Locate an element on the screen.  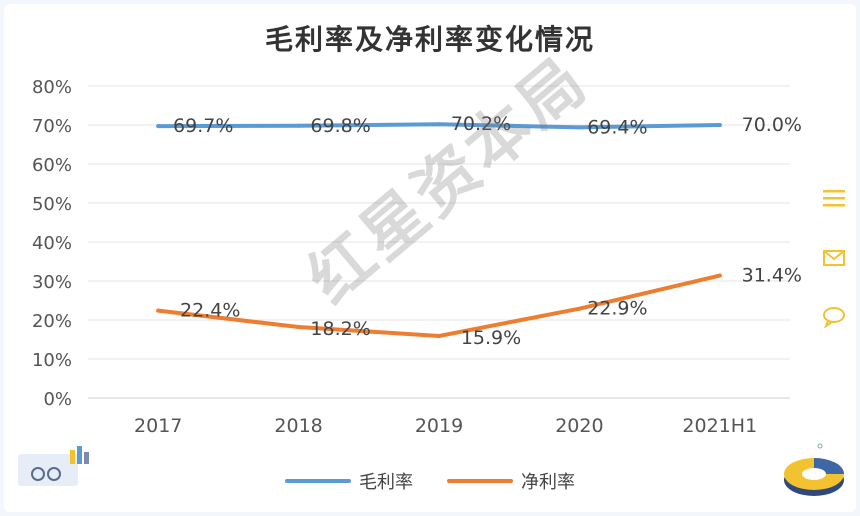
menu-icon is located at coordinates (834, 198).